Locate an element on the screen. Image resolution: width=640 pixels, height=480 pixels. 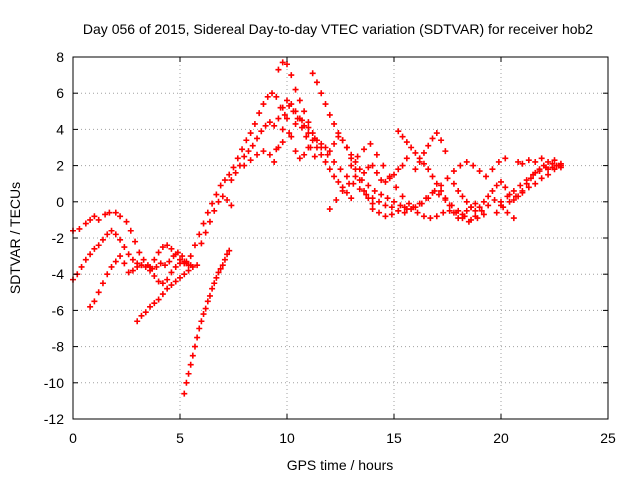
y-tick-label: -6 is located at coordinates (58, 310).